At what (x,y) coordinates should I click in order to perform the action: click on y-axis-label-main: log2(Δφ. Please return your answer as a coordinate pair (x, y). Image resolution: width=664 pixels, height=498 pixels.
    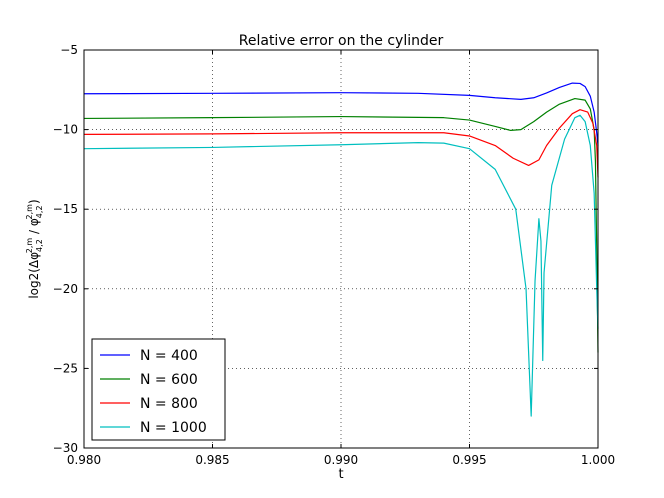
    Looking at the image, I should click on (34, 275).